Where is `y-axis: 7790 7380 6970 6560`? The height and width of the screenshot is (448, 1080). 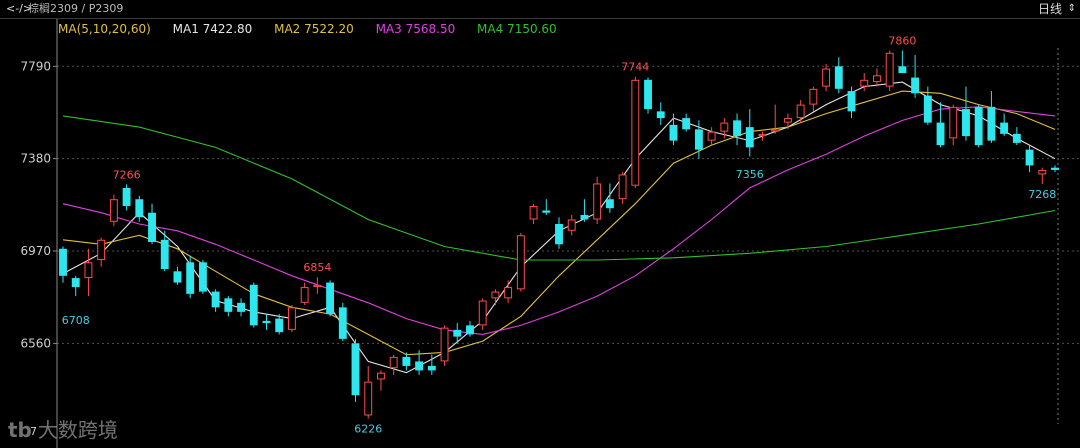 y-axis: 7790 7380 6970 6560 is located at coordinates (39, 233).